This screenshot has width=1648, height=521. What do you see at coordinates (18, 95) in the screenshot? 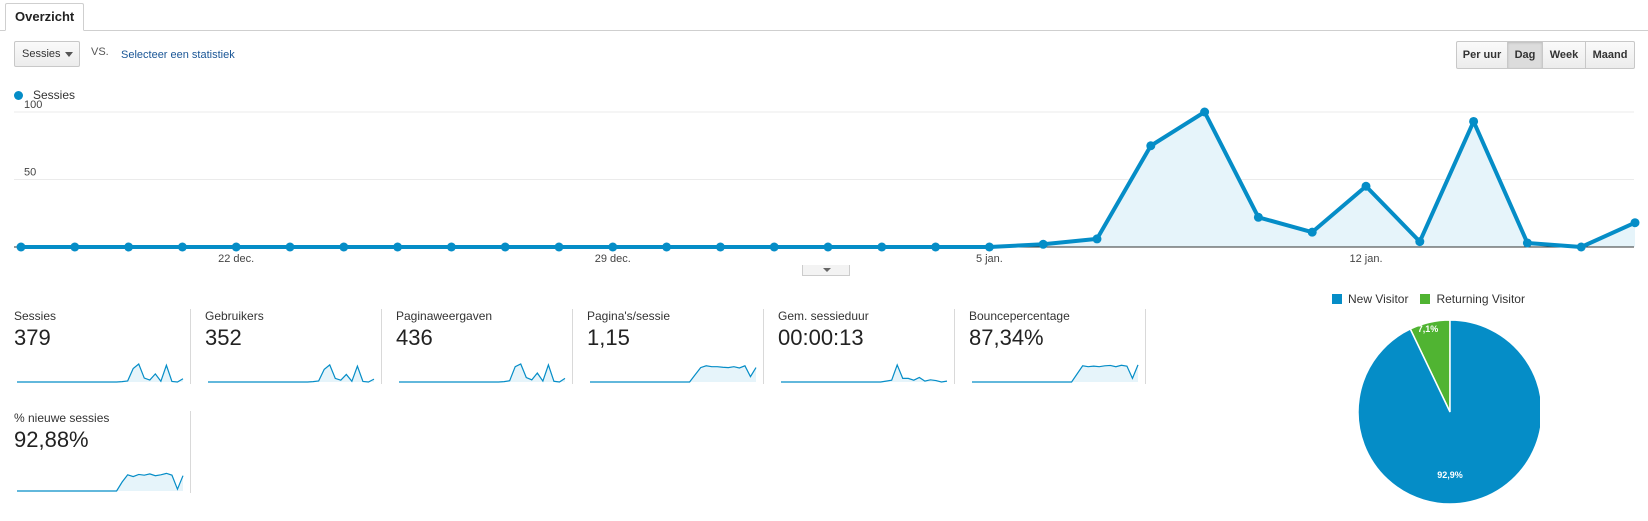
I see `series-color-dot` at bounding box center [18, 95].